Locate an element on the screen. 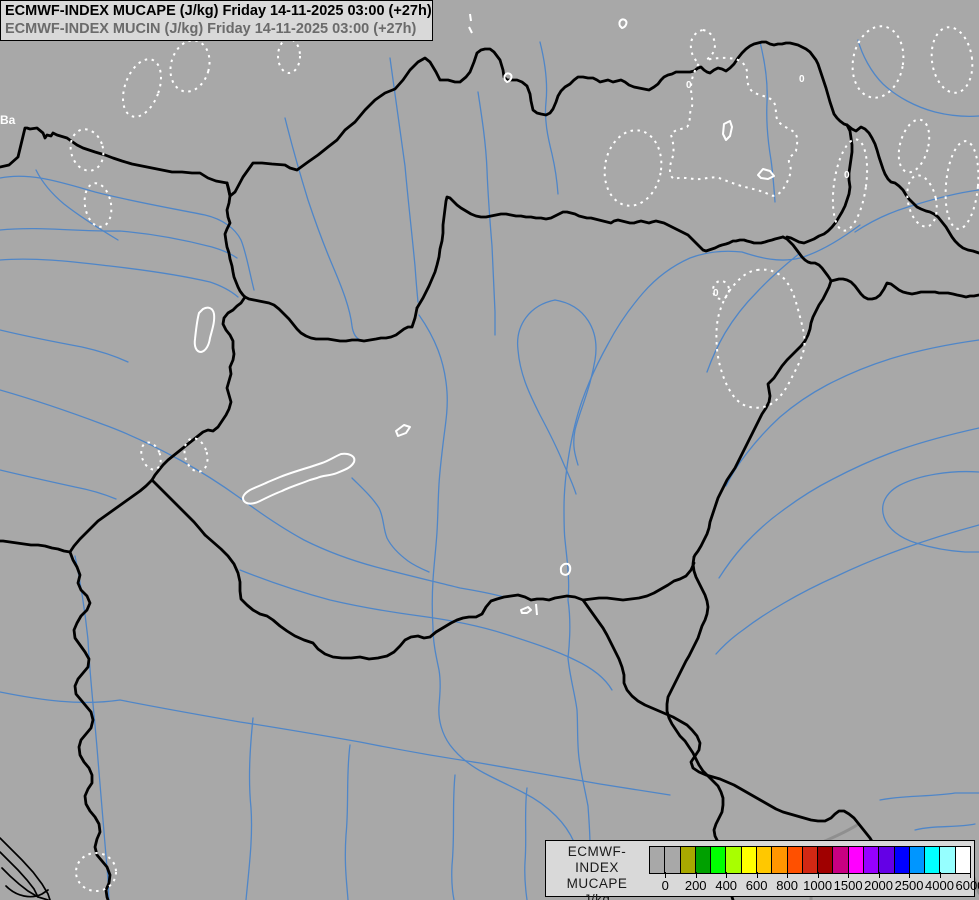  legend-tick-label: 800 is located at coordinates (787, 885).